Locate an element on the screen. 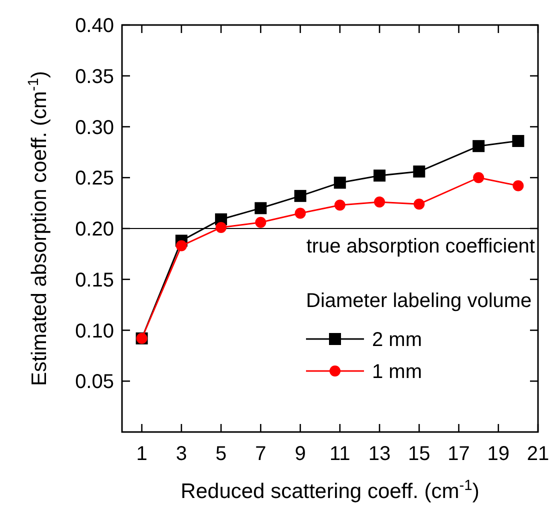 This screenshot has width=558, height=516. y-tick-label: 0.10 is located at coordinates (94, 331).